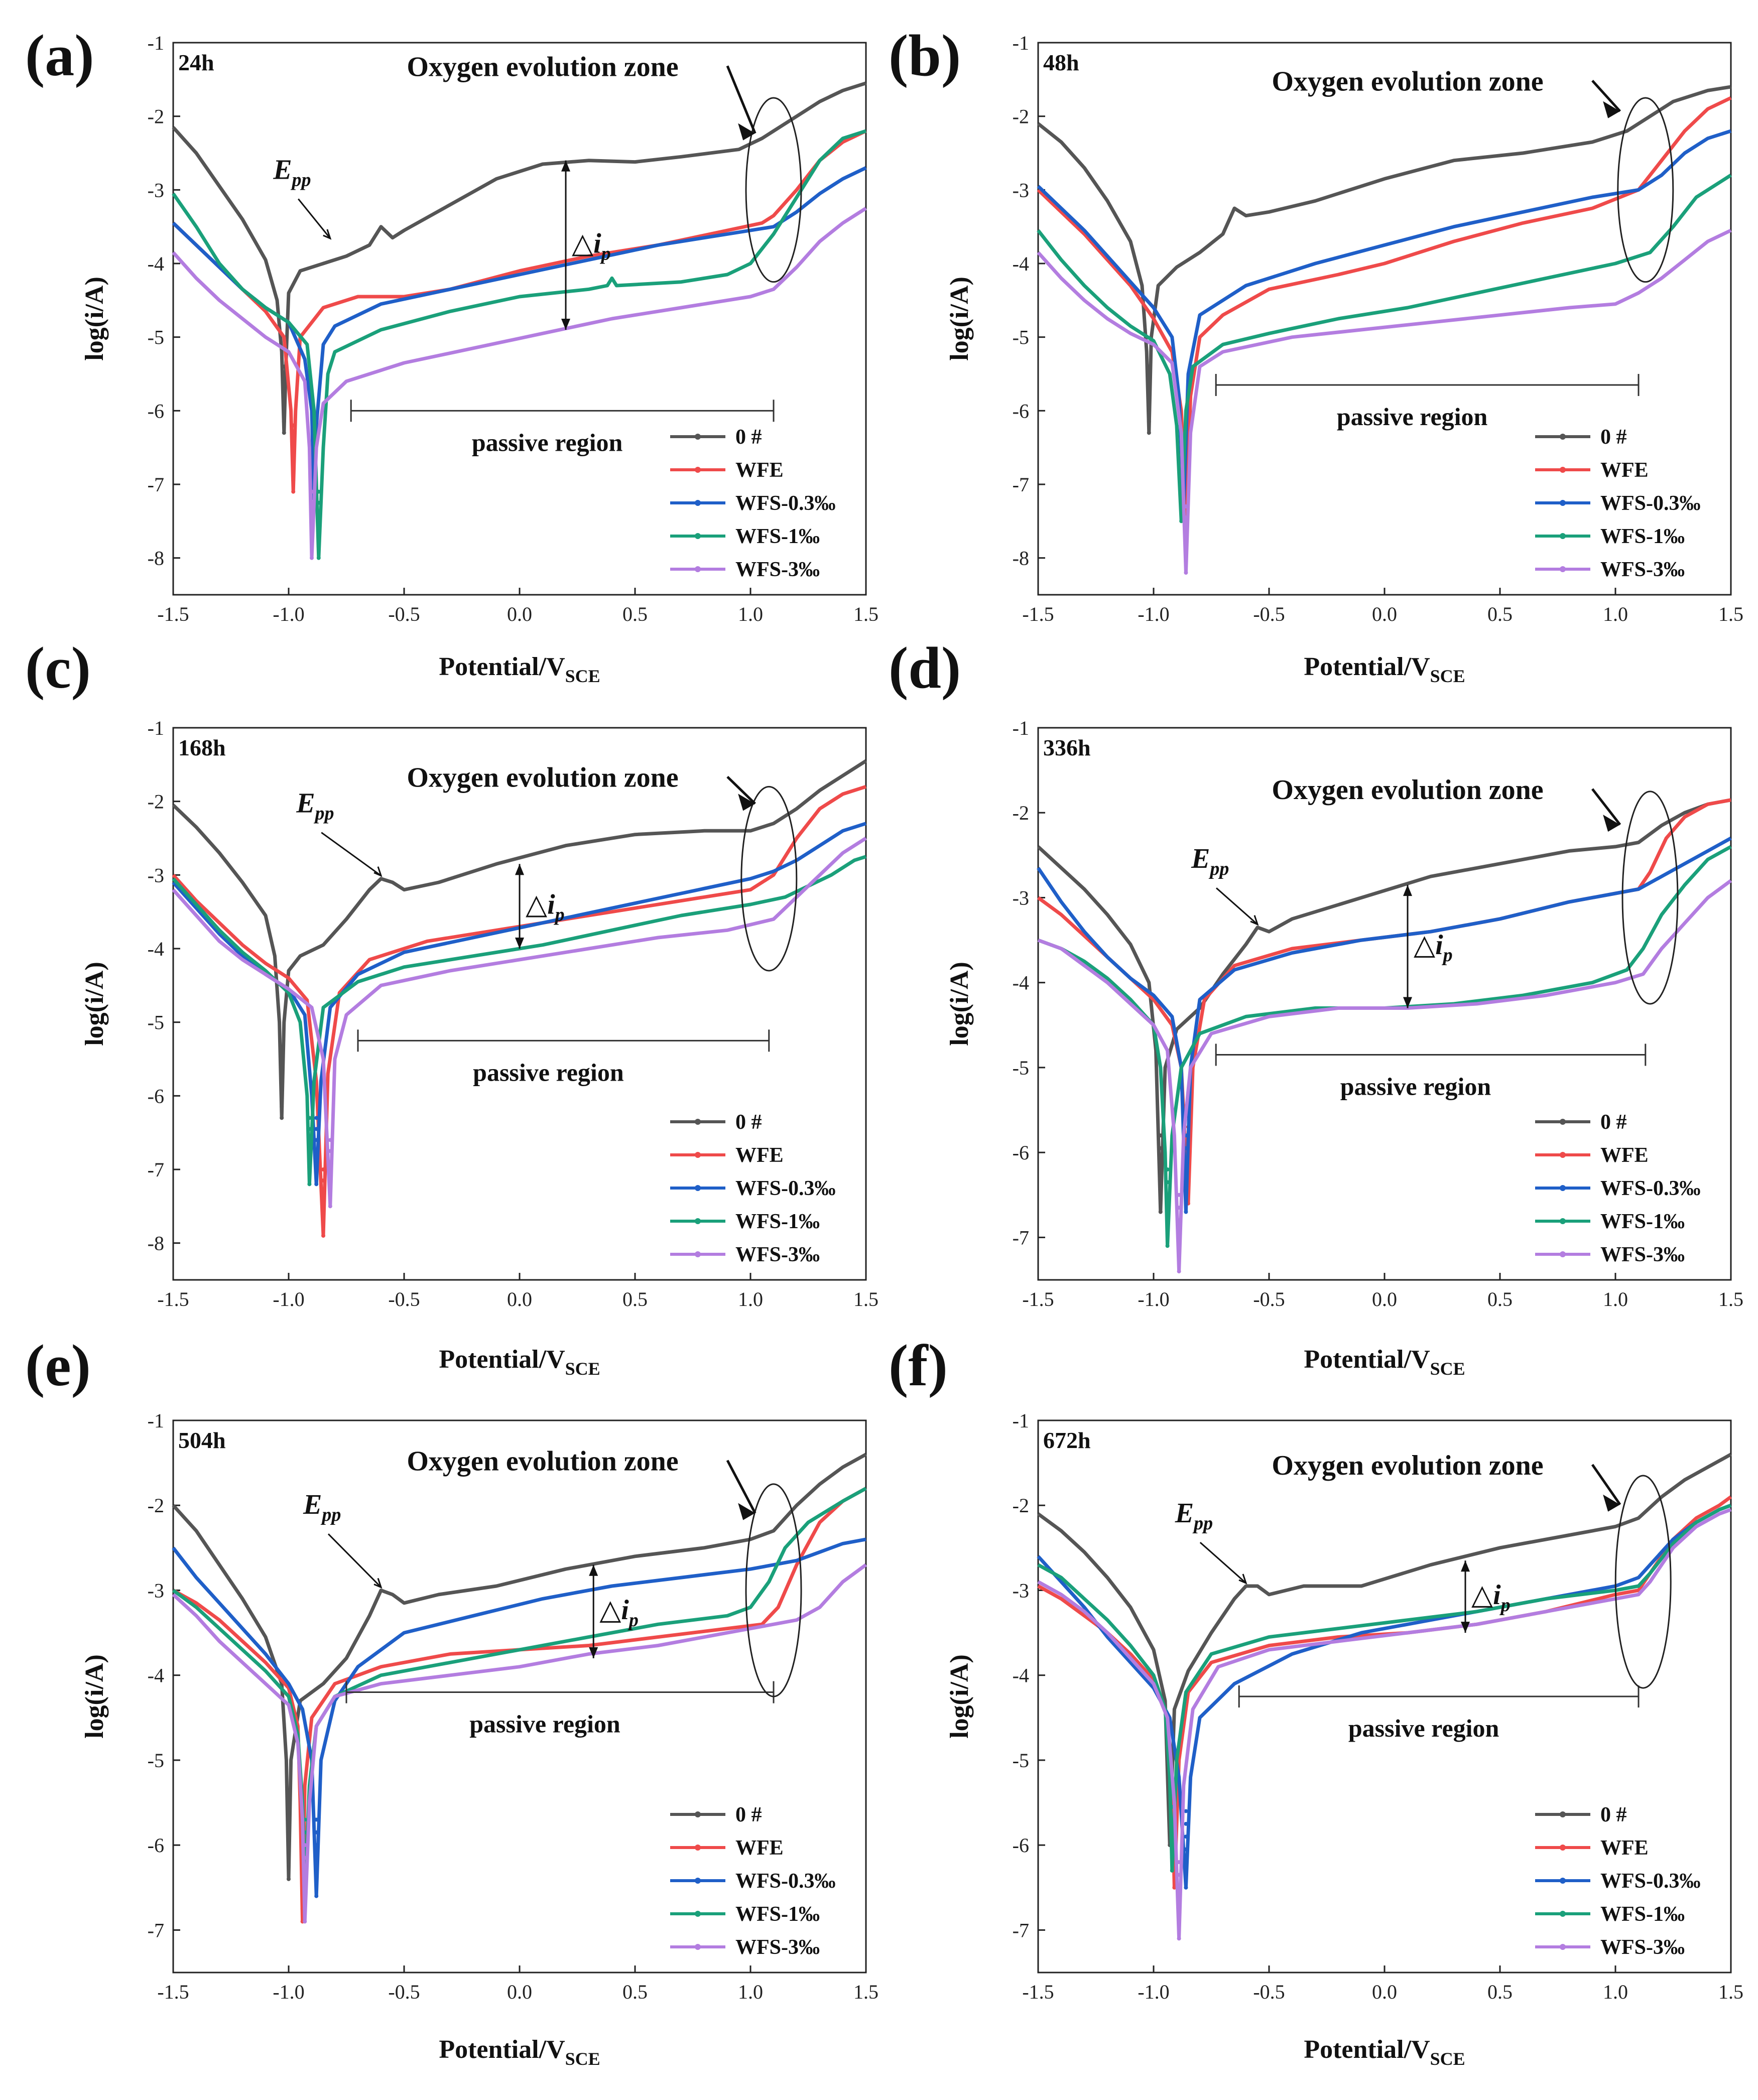 This screenshot has height=2100, width=1758. Describe the element at coordinates (202, 1440) in the screenshot. I see `time-label: 504h` at that location.